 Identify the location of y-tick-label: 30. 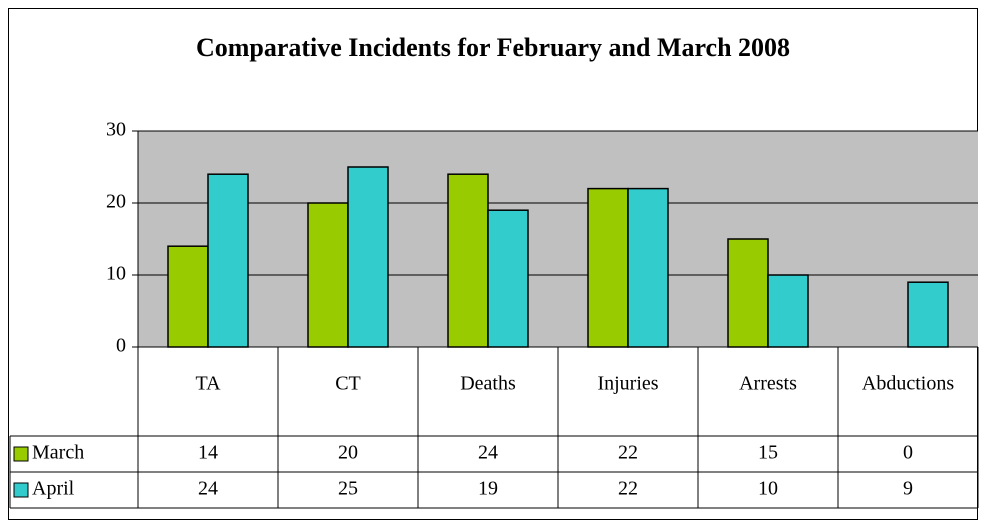
(116, 130).